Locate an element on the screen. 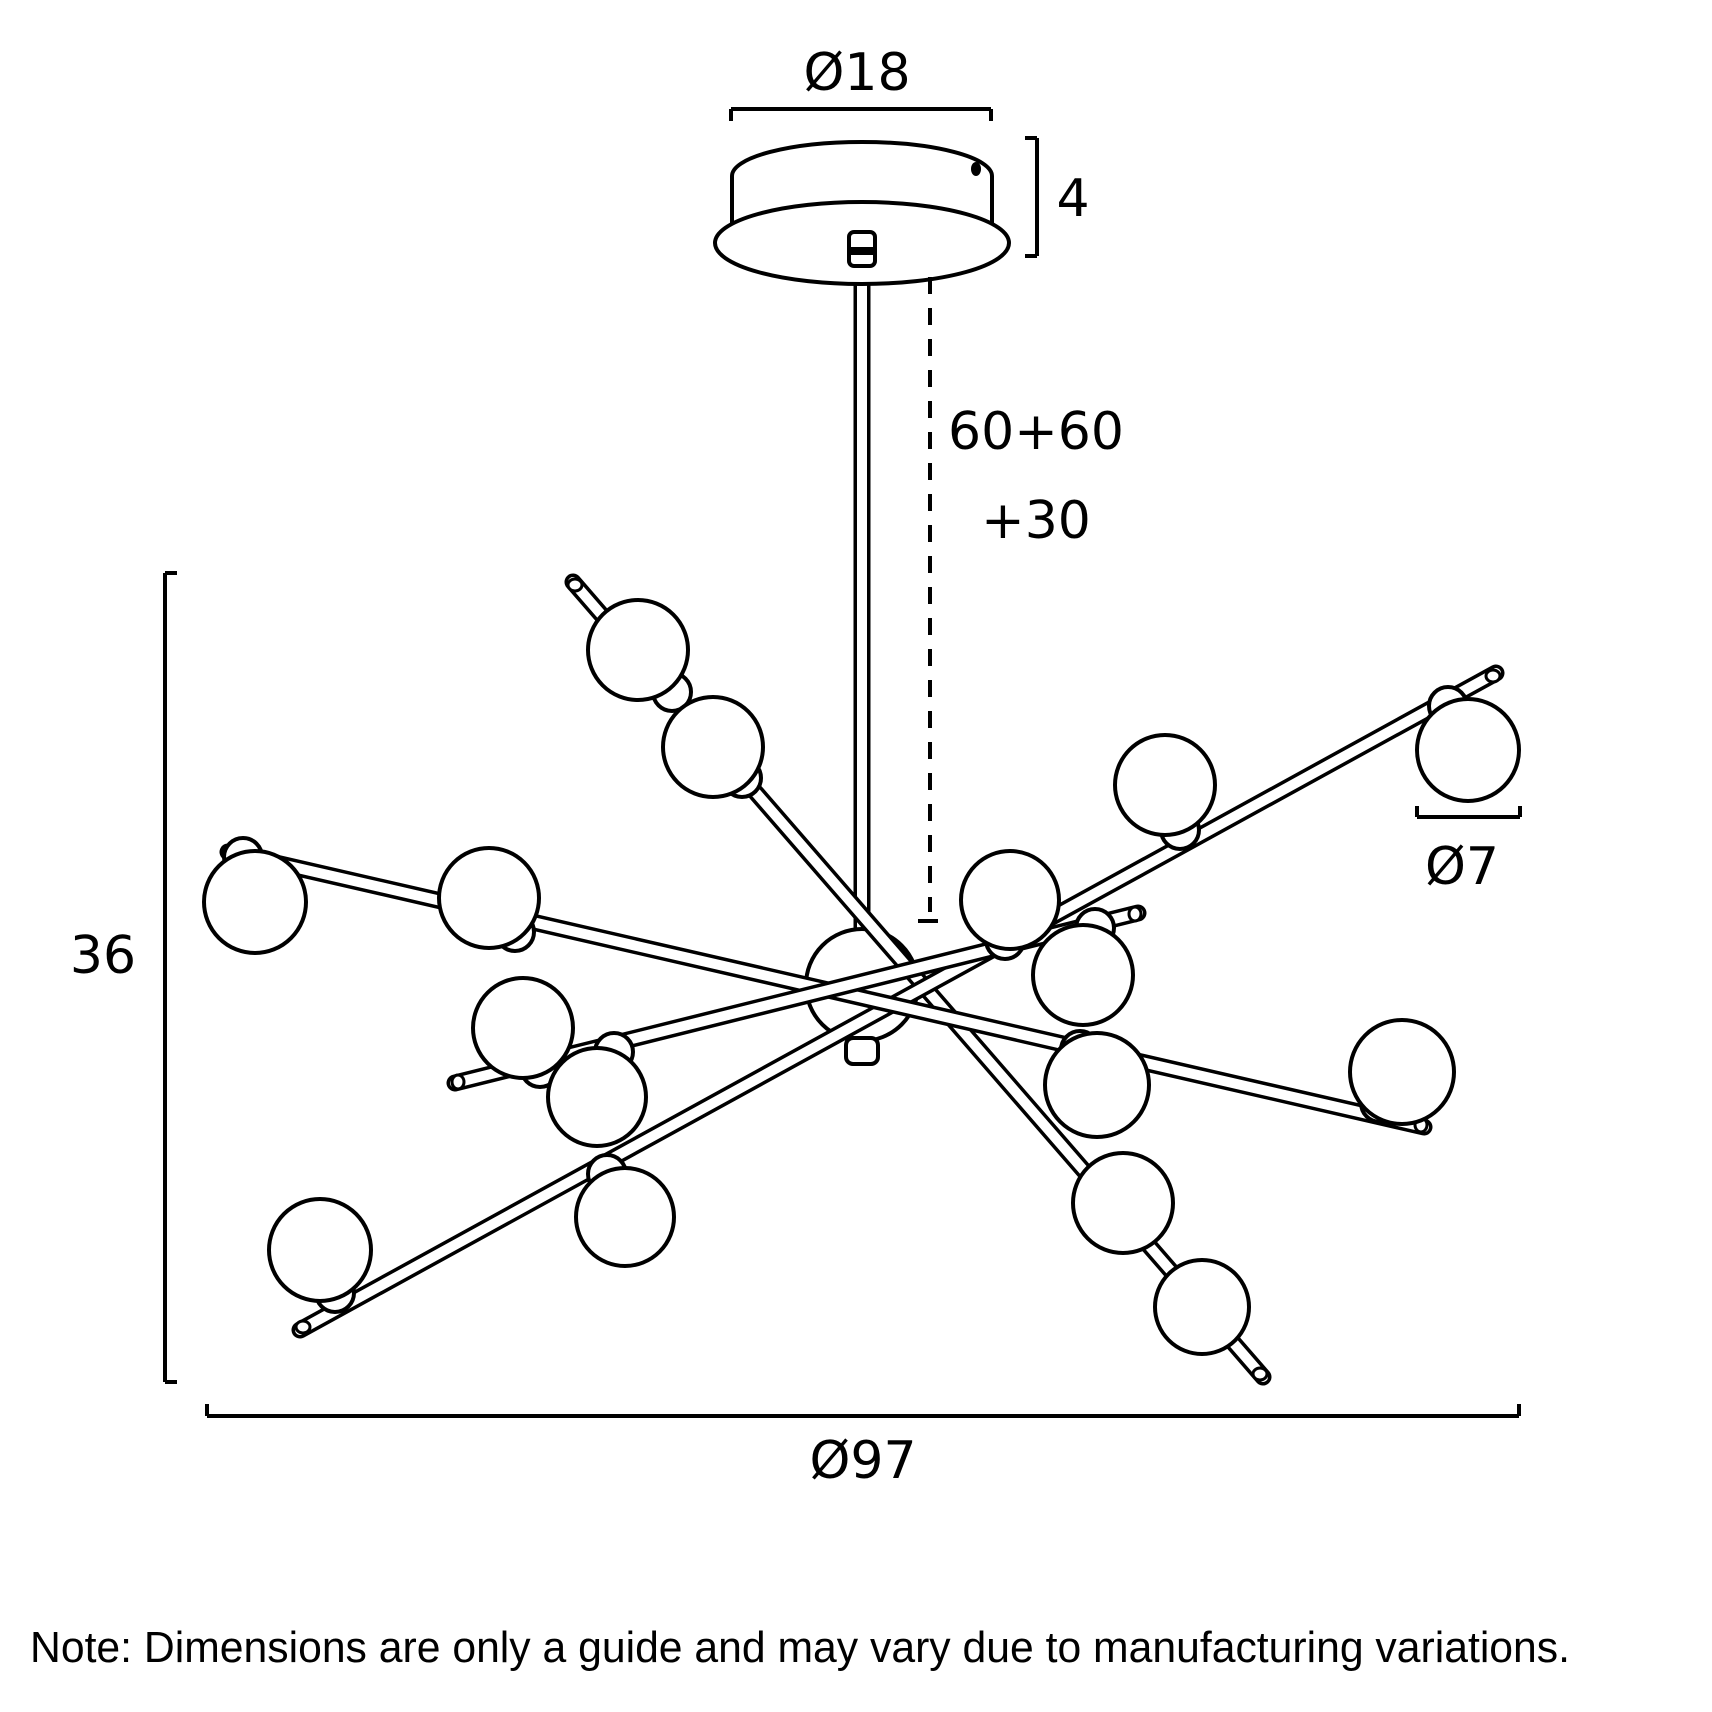 The image size is (1712, 1712). hanging-height-dashline is located at coordinates (928, 600).